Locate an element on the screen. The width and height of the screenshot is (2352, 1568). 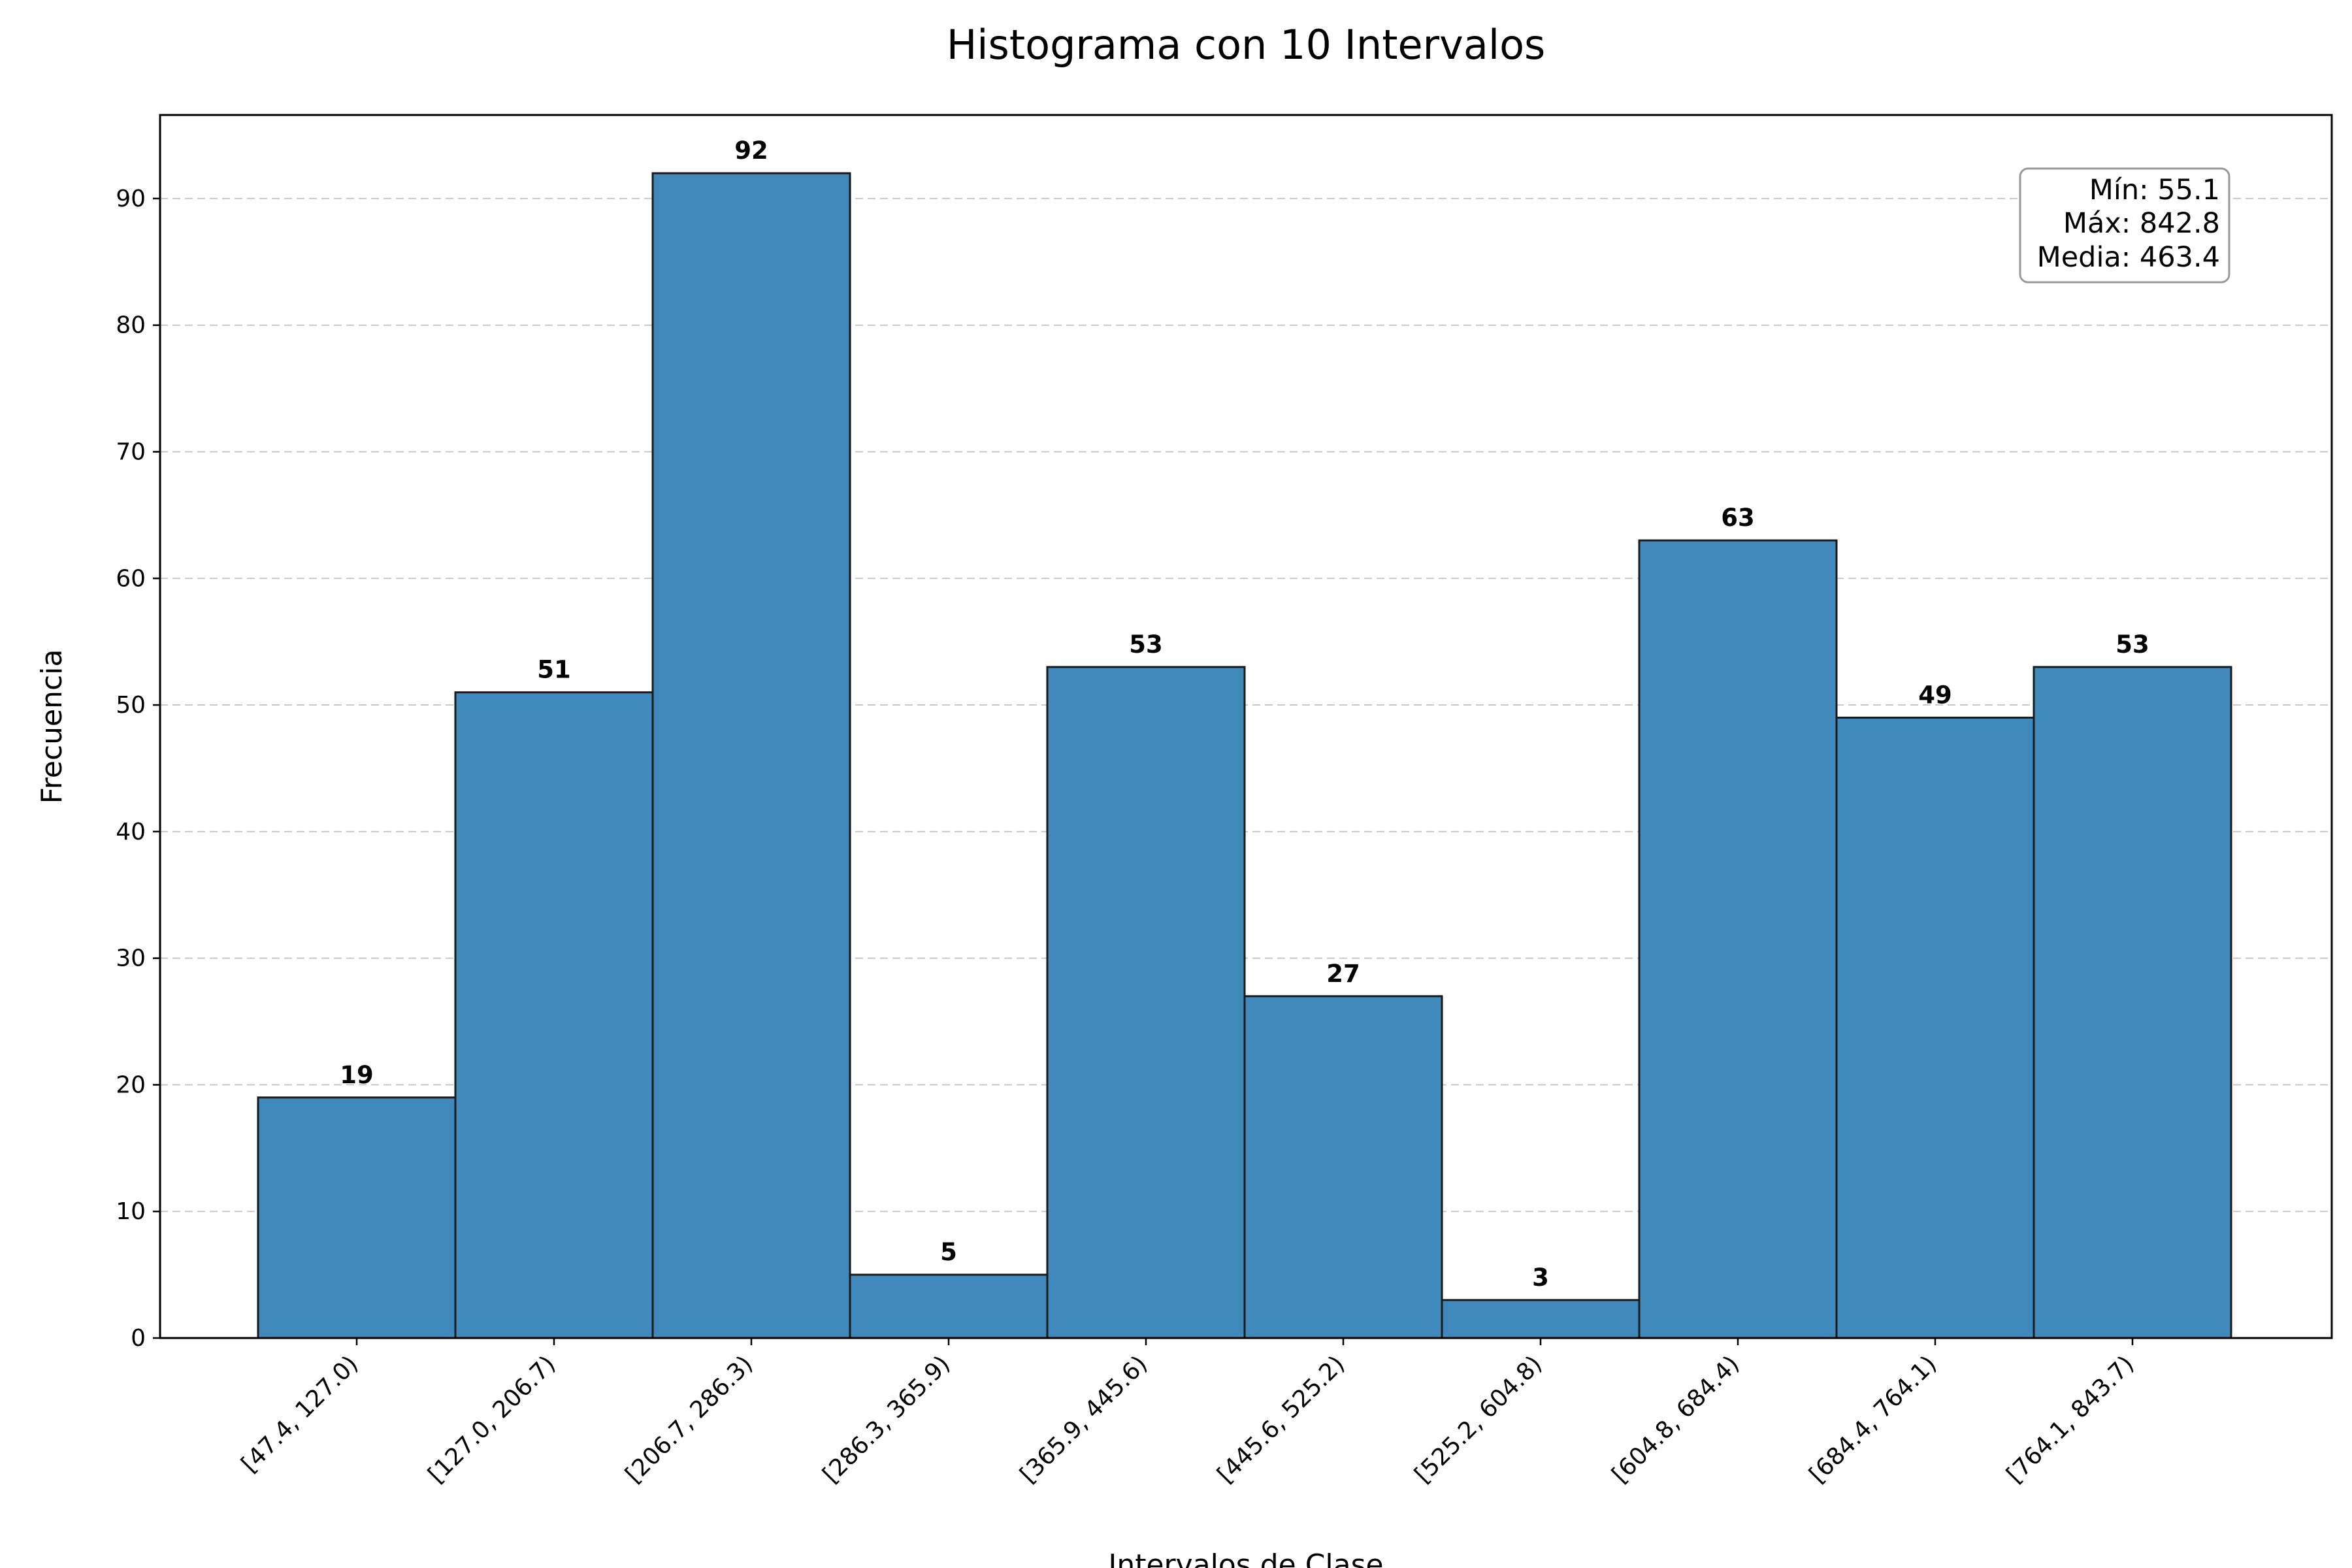
y-tick-label: 20 is located at coordinates (131, 1084).